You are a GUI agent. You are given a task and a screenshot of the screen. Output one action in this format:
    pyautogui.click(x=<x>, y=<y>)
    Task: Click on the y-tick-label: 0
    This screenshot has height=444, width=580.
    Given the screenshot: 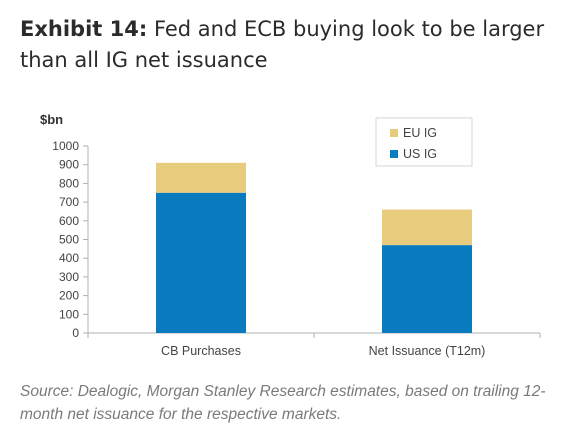 What is the action you would take?
    pyautogui.click(x=75, y=333)
    